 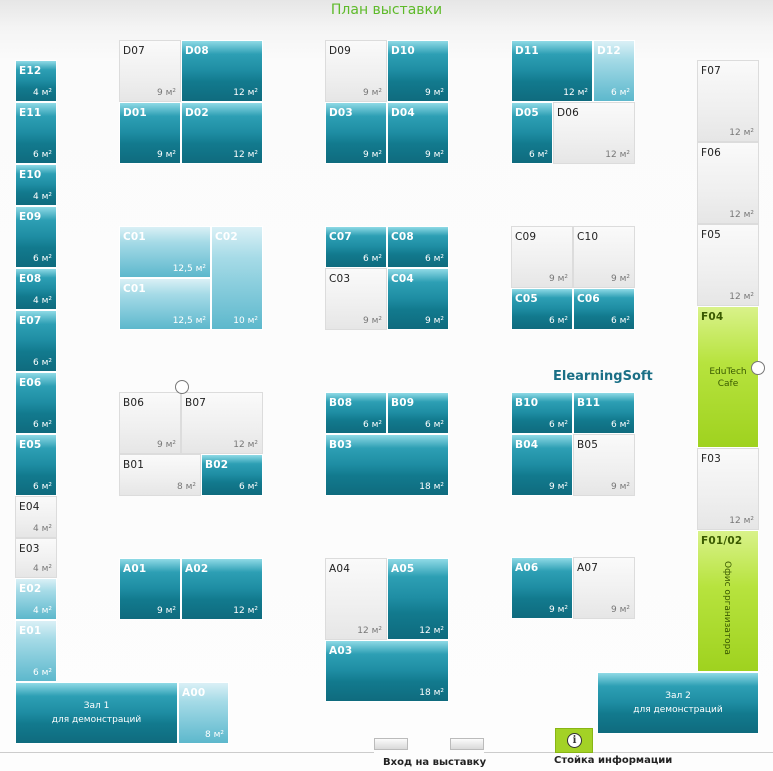 What do you see at coordinates (36, 517) in the screenshot?
I see `booth-e04: E04 4 м²` at bounding box center [36, 517].